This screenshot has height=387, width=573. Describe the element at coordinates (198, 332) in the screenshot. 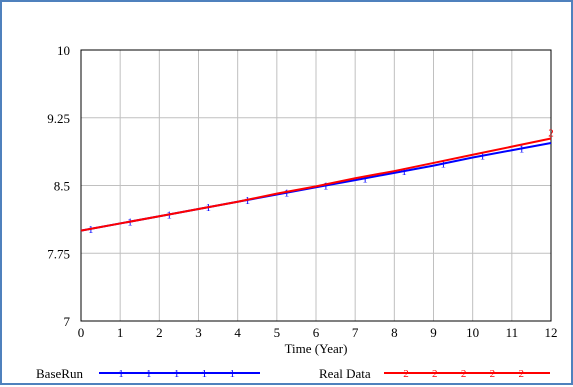

I see `x-tick-label: 3` at that location.